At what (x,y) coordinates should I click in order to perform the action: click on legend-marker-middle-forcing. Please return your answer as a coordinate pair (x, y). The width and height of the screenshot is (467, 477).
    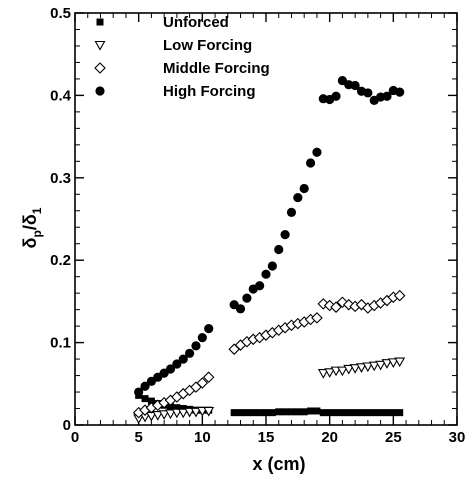
    Looking at the image, I should click on (100, 68).